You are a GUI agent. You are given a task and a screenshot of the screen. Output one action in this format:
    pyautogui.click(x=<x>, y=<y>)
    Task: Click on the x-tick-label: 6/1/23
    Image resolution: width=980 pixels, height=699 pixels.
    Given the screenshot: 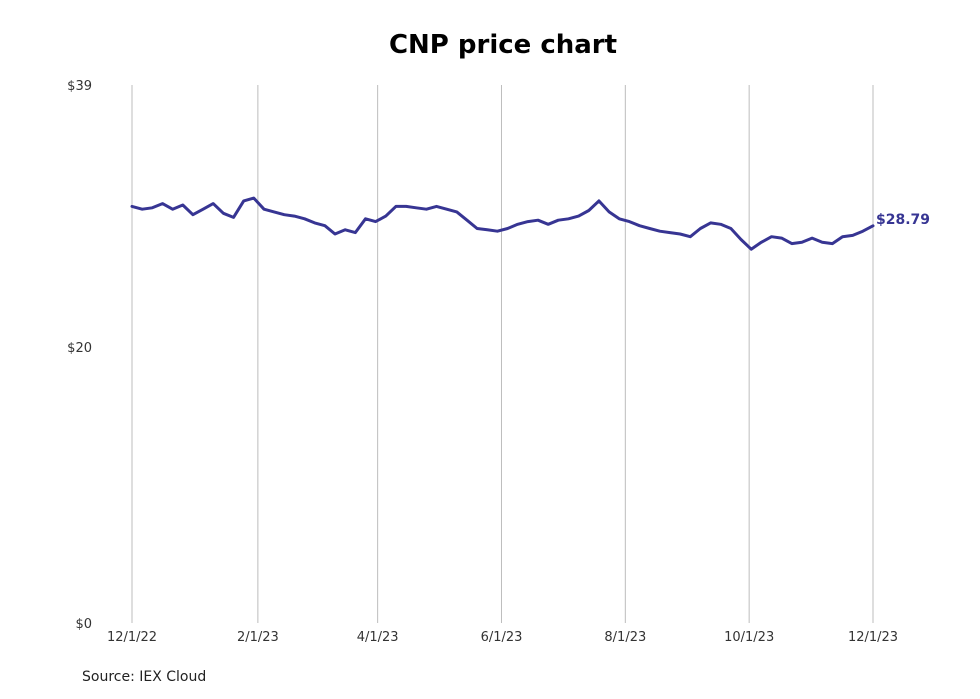 What is the action you would take?
    pyautogui.click(x=502, y=637)
    